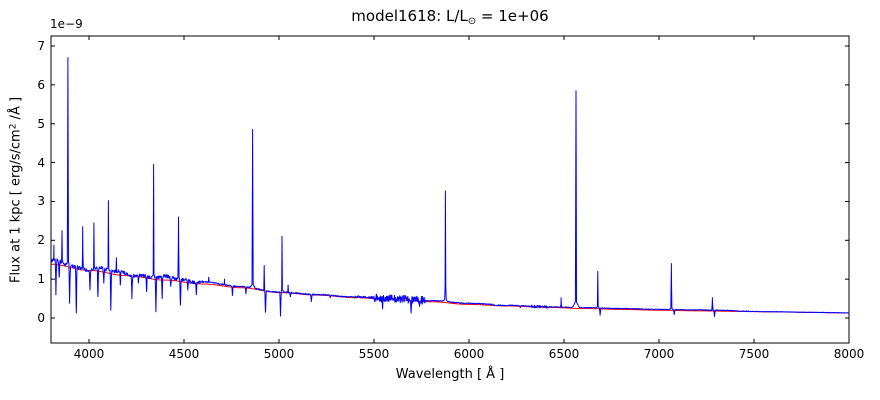  What do you see at coordinates (184, 354) in the screenshot?
I see `x-tick-label-4500: 4500` at bounding box center [184, 354].